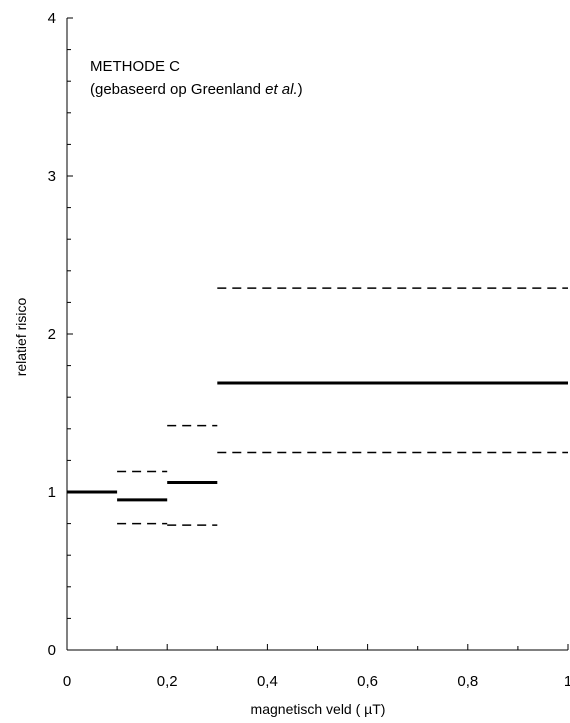 This screenshot has width=570, height=723. Describe the element at coordinates (177, 89) in the screenshot. I see `annotation-subtitle-prefix: (gebaseerd op Greenland` at that location.